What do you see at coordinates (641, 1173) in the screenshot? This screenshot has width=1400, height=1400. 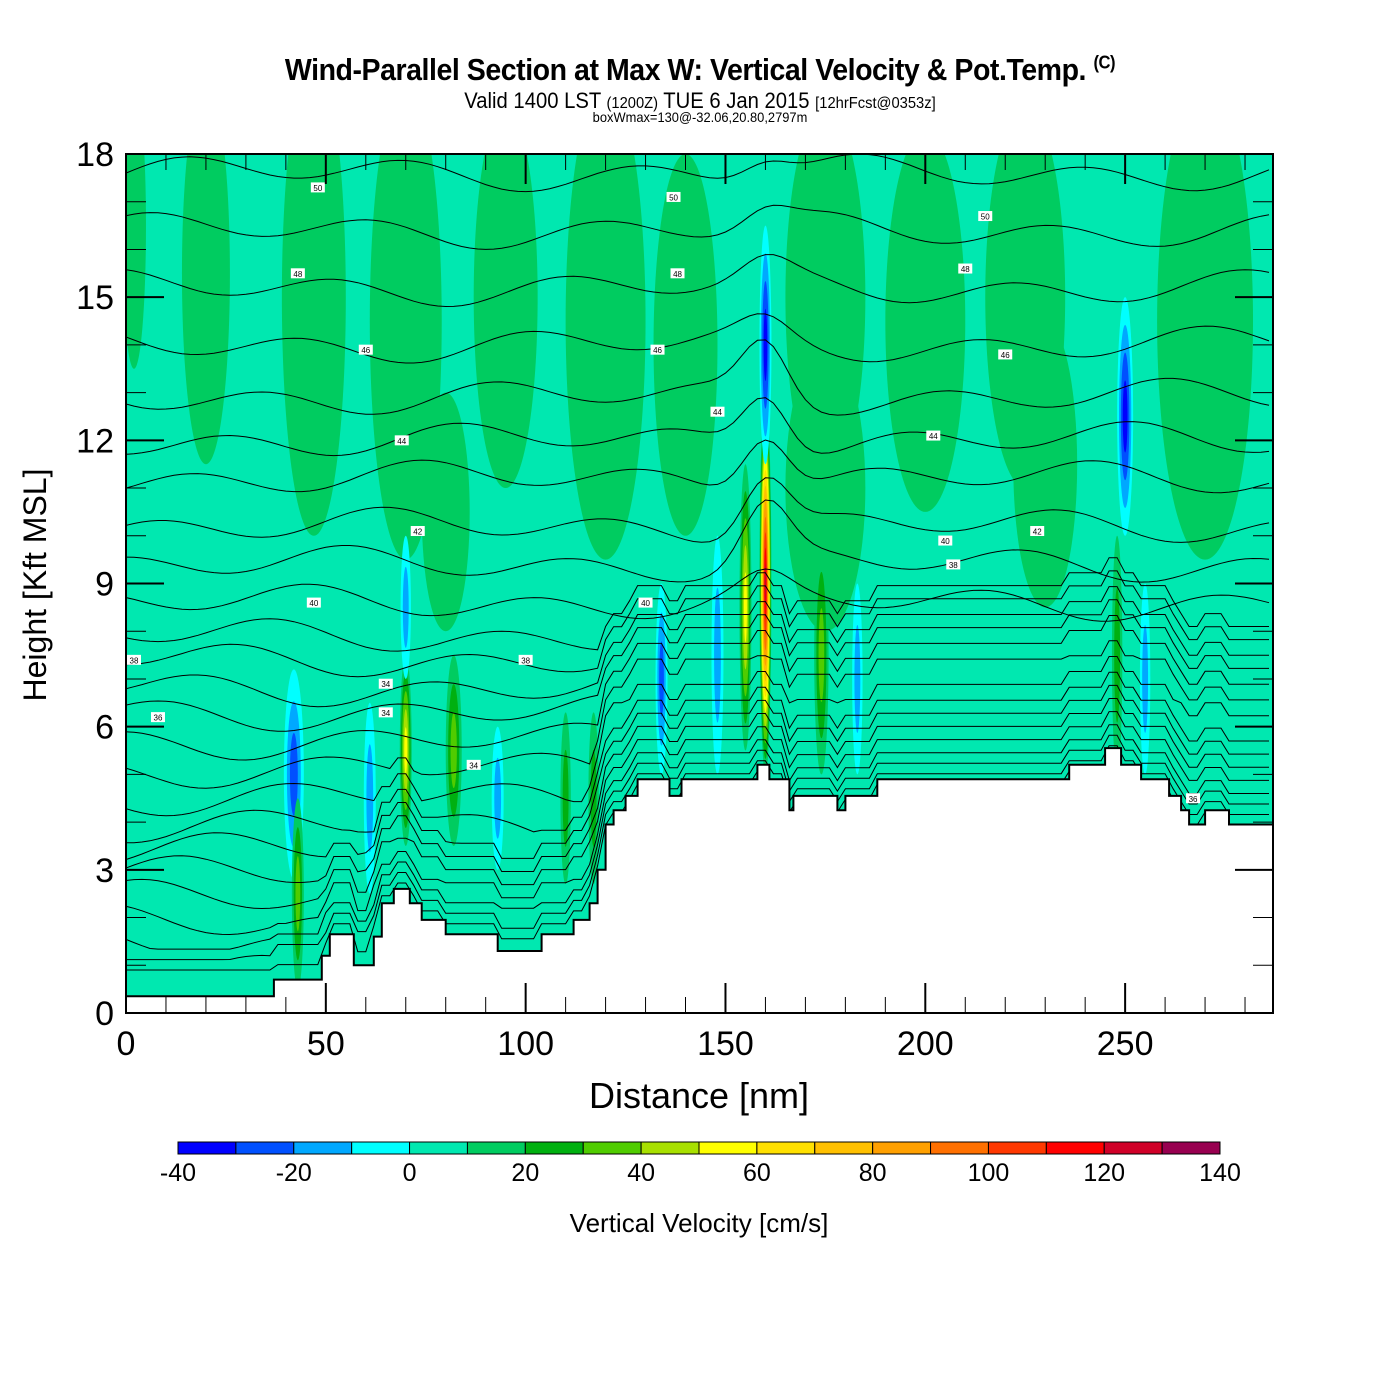 I see `colorbar-tick-label: 40` at bounding box center [641, 1173].